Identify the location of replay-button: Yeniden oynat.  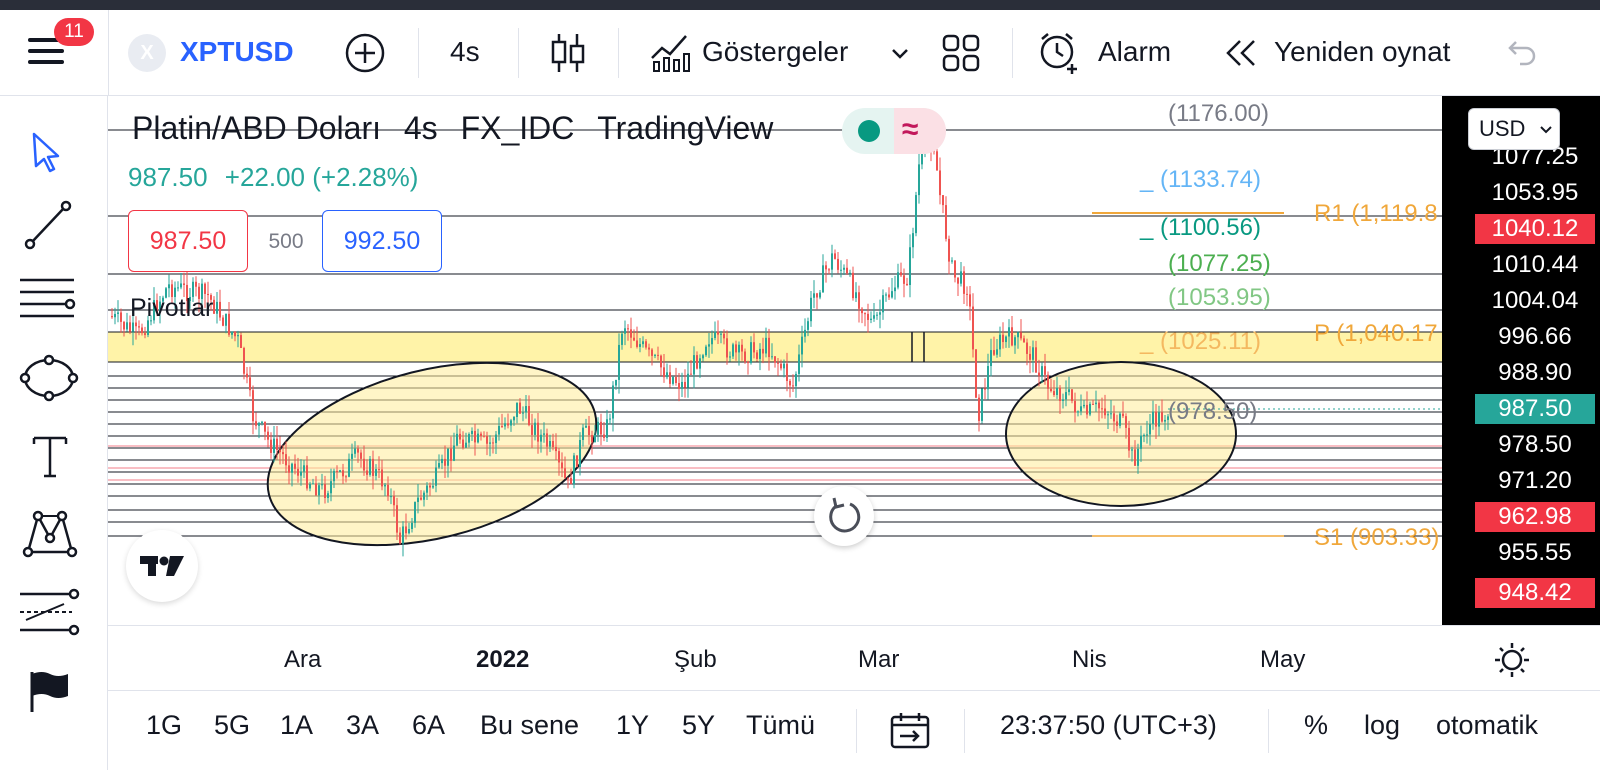
(1347, 53).